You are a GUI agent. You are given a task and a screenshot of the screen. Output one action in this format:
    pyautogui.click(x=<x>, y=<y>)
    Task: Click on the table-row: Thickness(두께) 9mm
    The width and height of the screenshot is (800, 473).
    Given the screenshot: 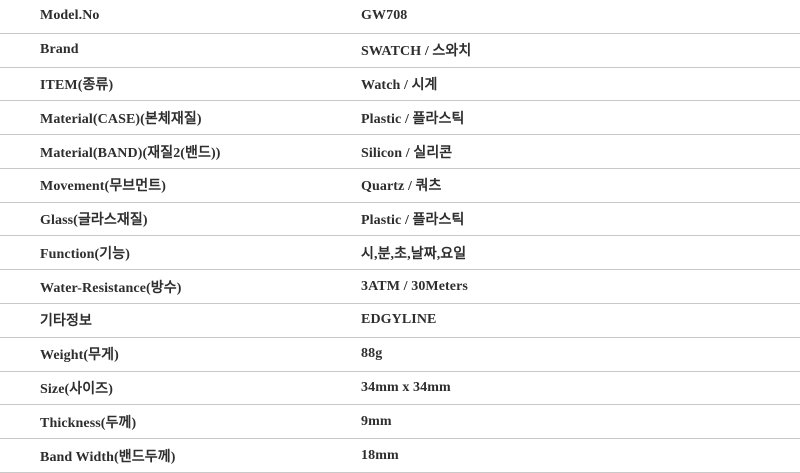 What is the action you would take?
    pyautogui.click(x=400, y=422)
    